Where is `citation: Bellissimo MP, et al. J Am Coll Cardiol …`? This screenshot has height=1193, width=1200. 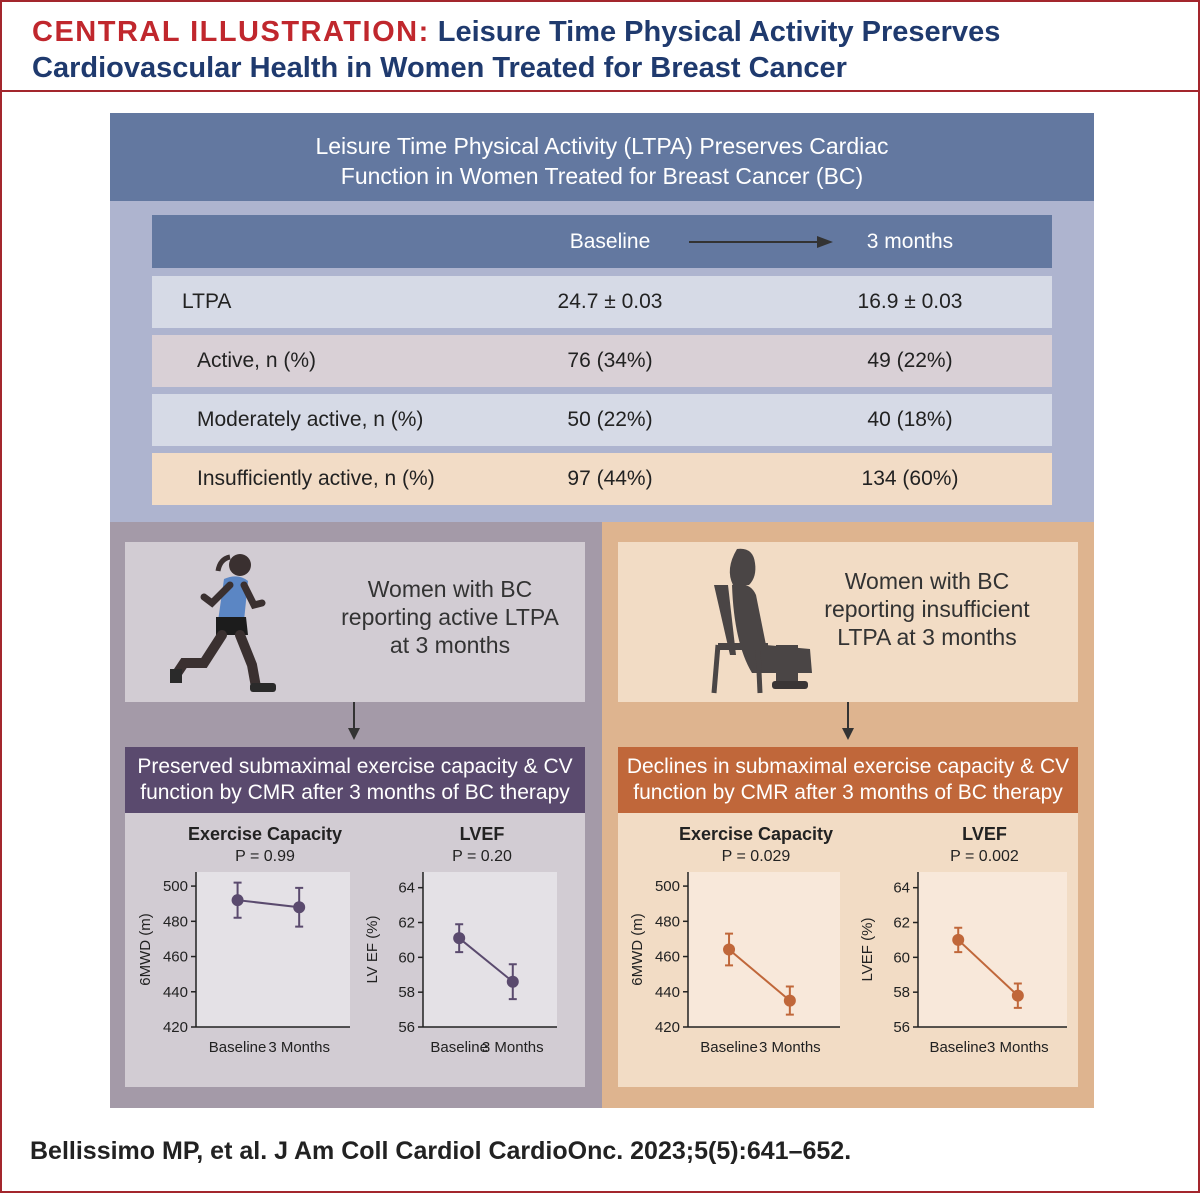 citation: Bellissimo MP, et al. J Am Coll Cardiol … is located at coordinates (441, 1151).